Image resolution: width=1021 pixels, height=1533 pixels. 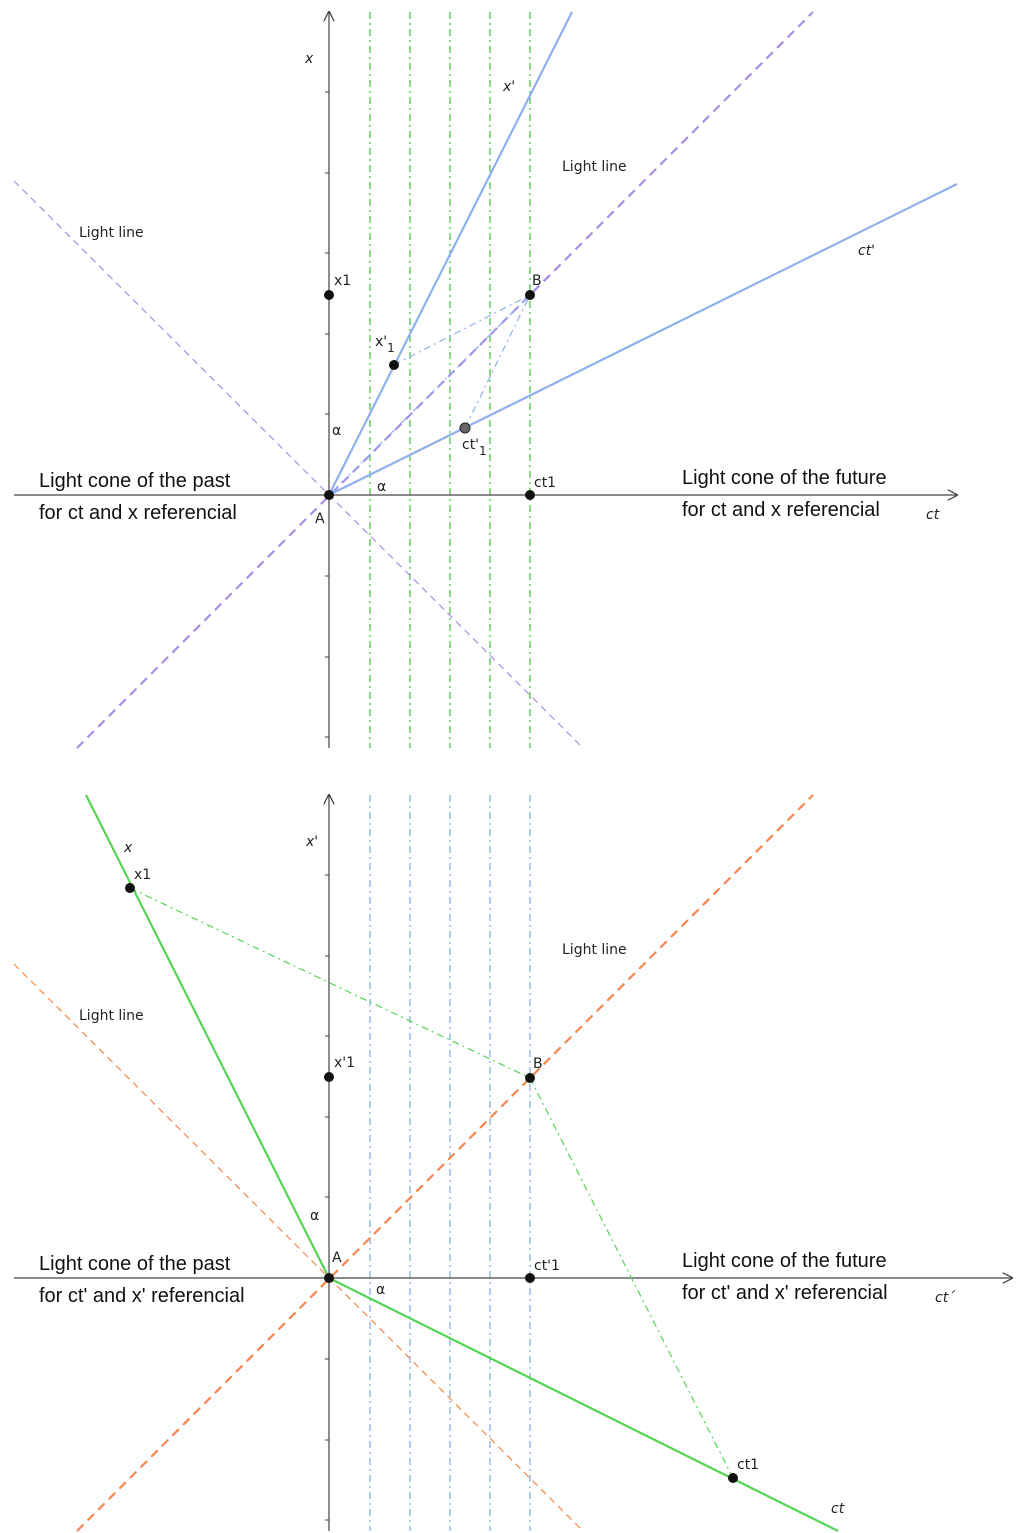 What do you see at coordinates (385, 344) in the screenshot?
I see `top-point-tilted-1-label: x'1` at bounding box center [385, 344].